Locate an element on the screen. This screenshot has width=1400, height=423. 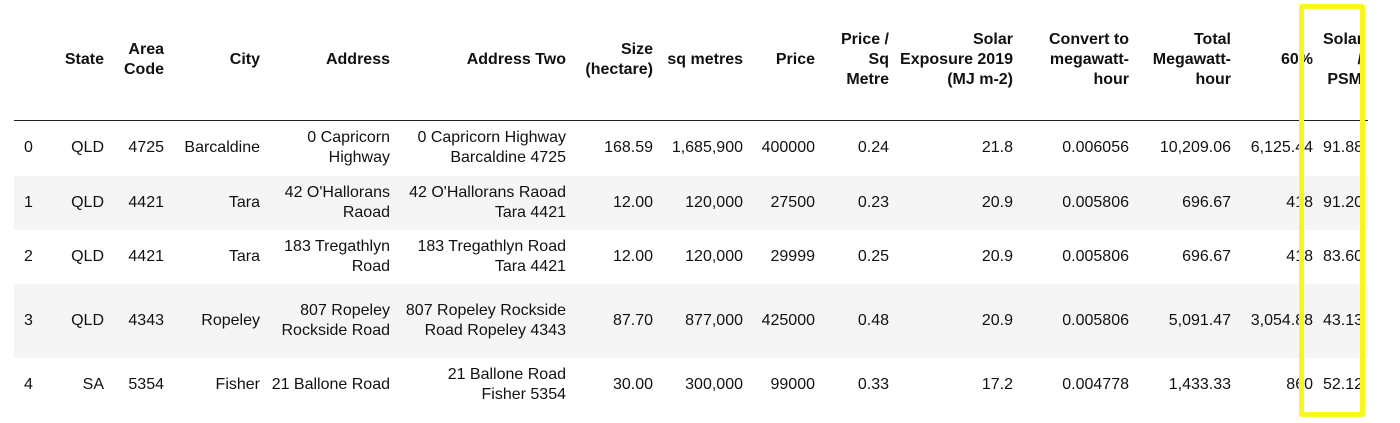
cell-price: 29999 is located at coordinates (793, 256).